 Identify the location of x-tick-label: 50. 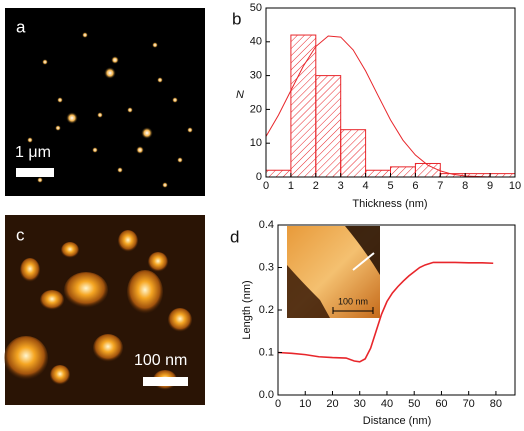
(414, 404).